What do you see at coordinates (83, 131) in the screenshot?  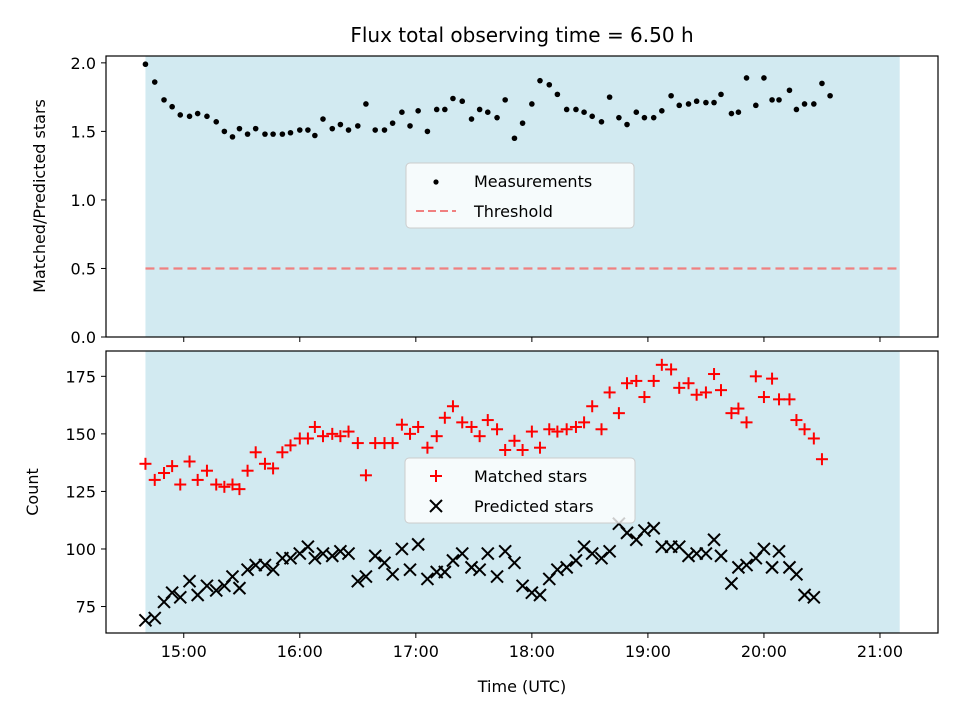 I see `top-ytick-label: 1.5` at bounding box center [83, 131].